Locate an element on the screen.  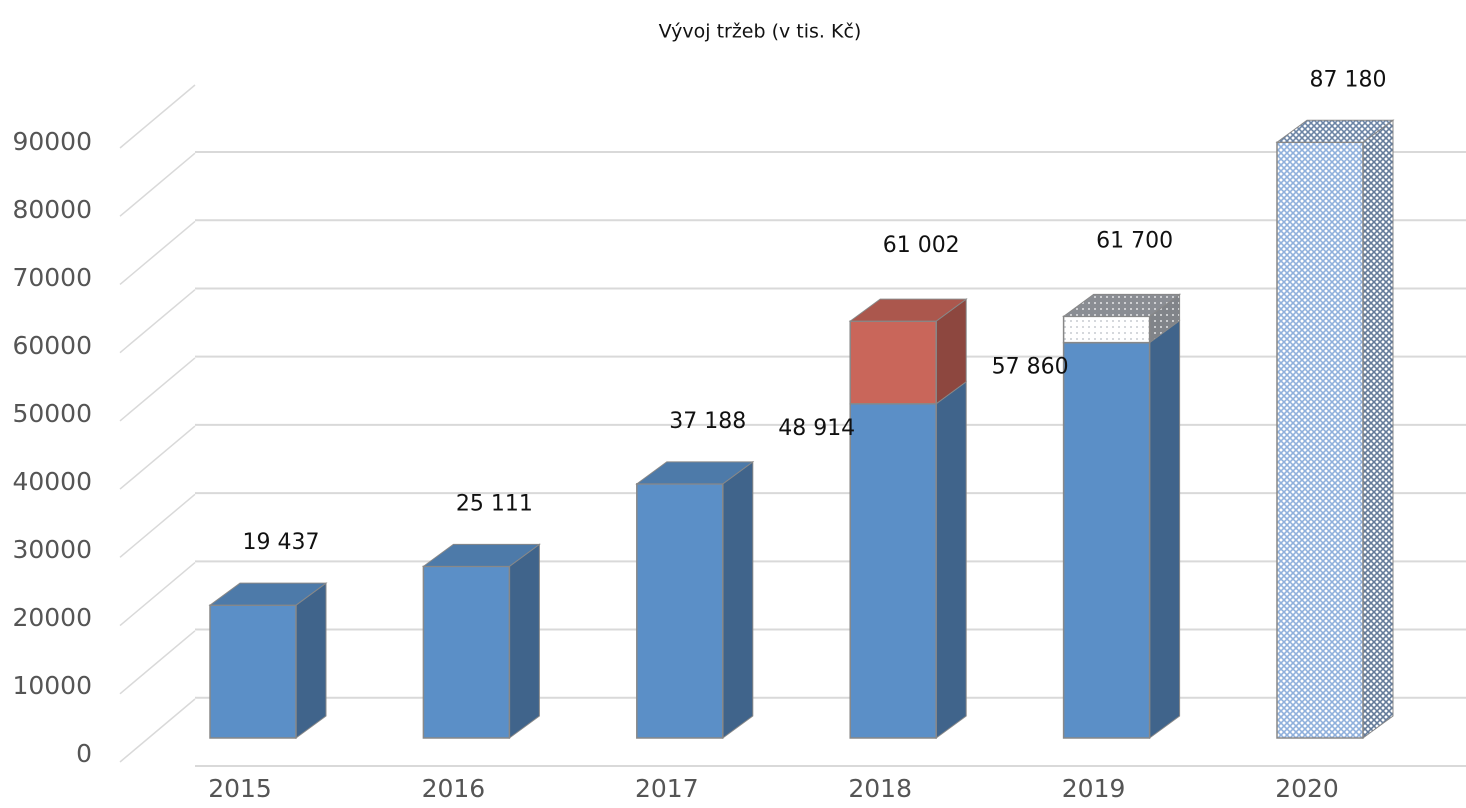
x-tick-label: 2017 is located at coordinates (667, 788).